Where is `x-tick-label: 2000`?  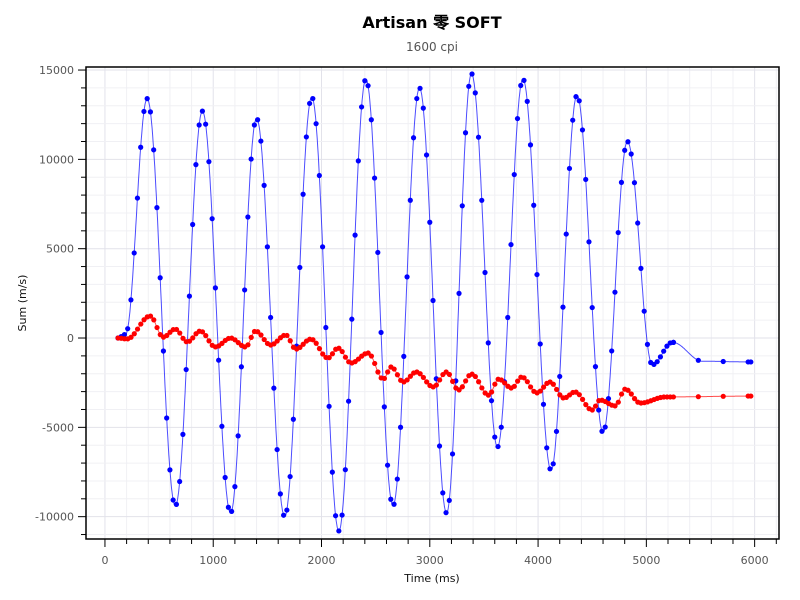
x-tick-label: 2000 is located at coordinates (322, 560).